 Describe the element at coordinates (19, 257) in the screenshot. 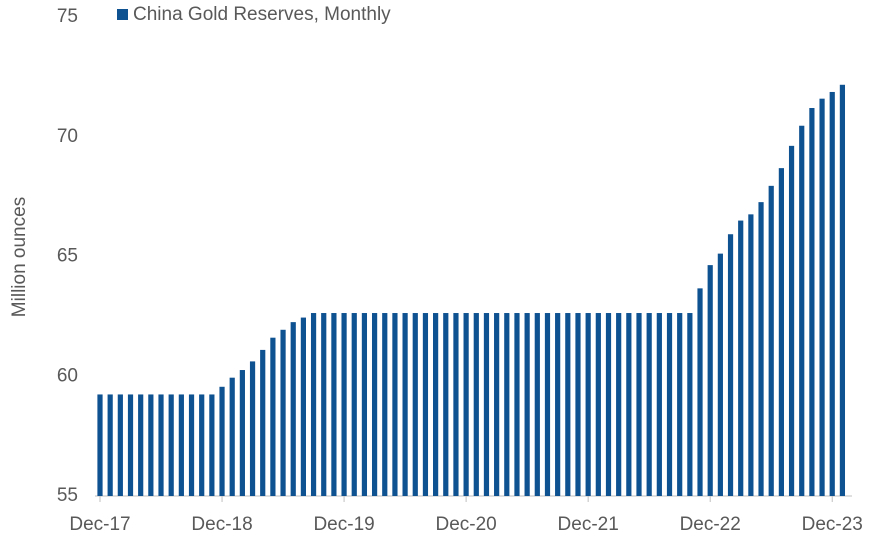

I see `y-axis-label: Million ounces` at that location.